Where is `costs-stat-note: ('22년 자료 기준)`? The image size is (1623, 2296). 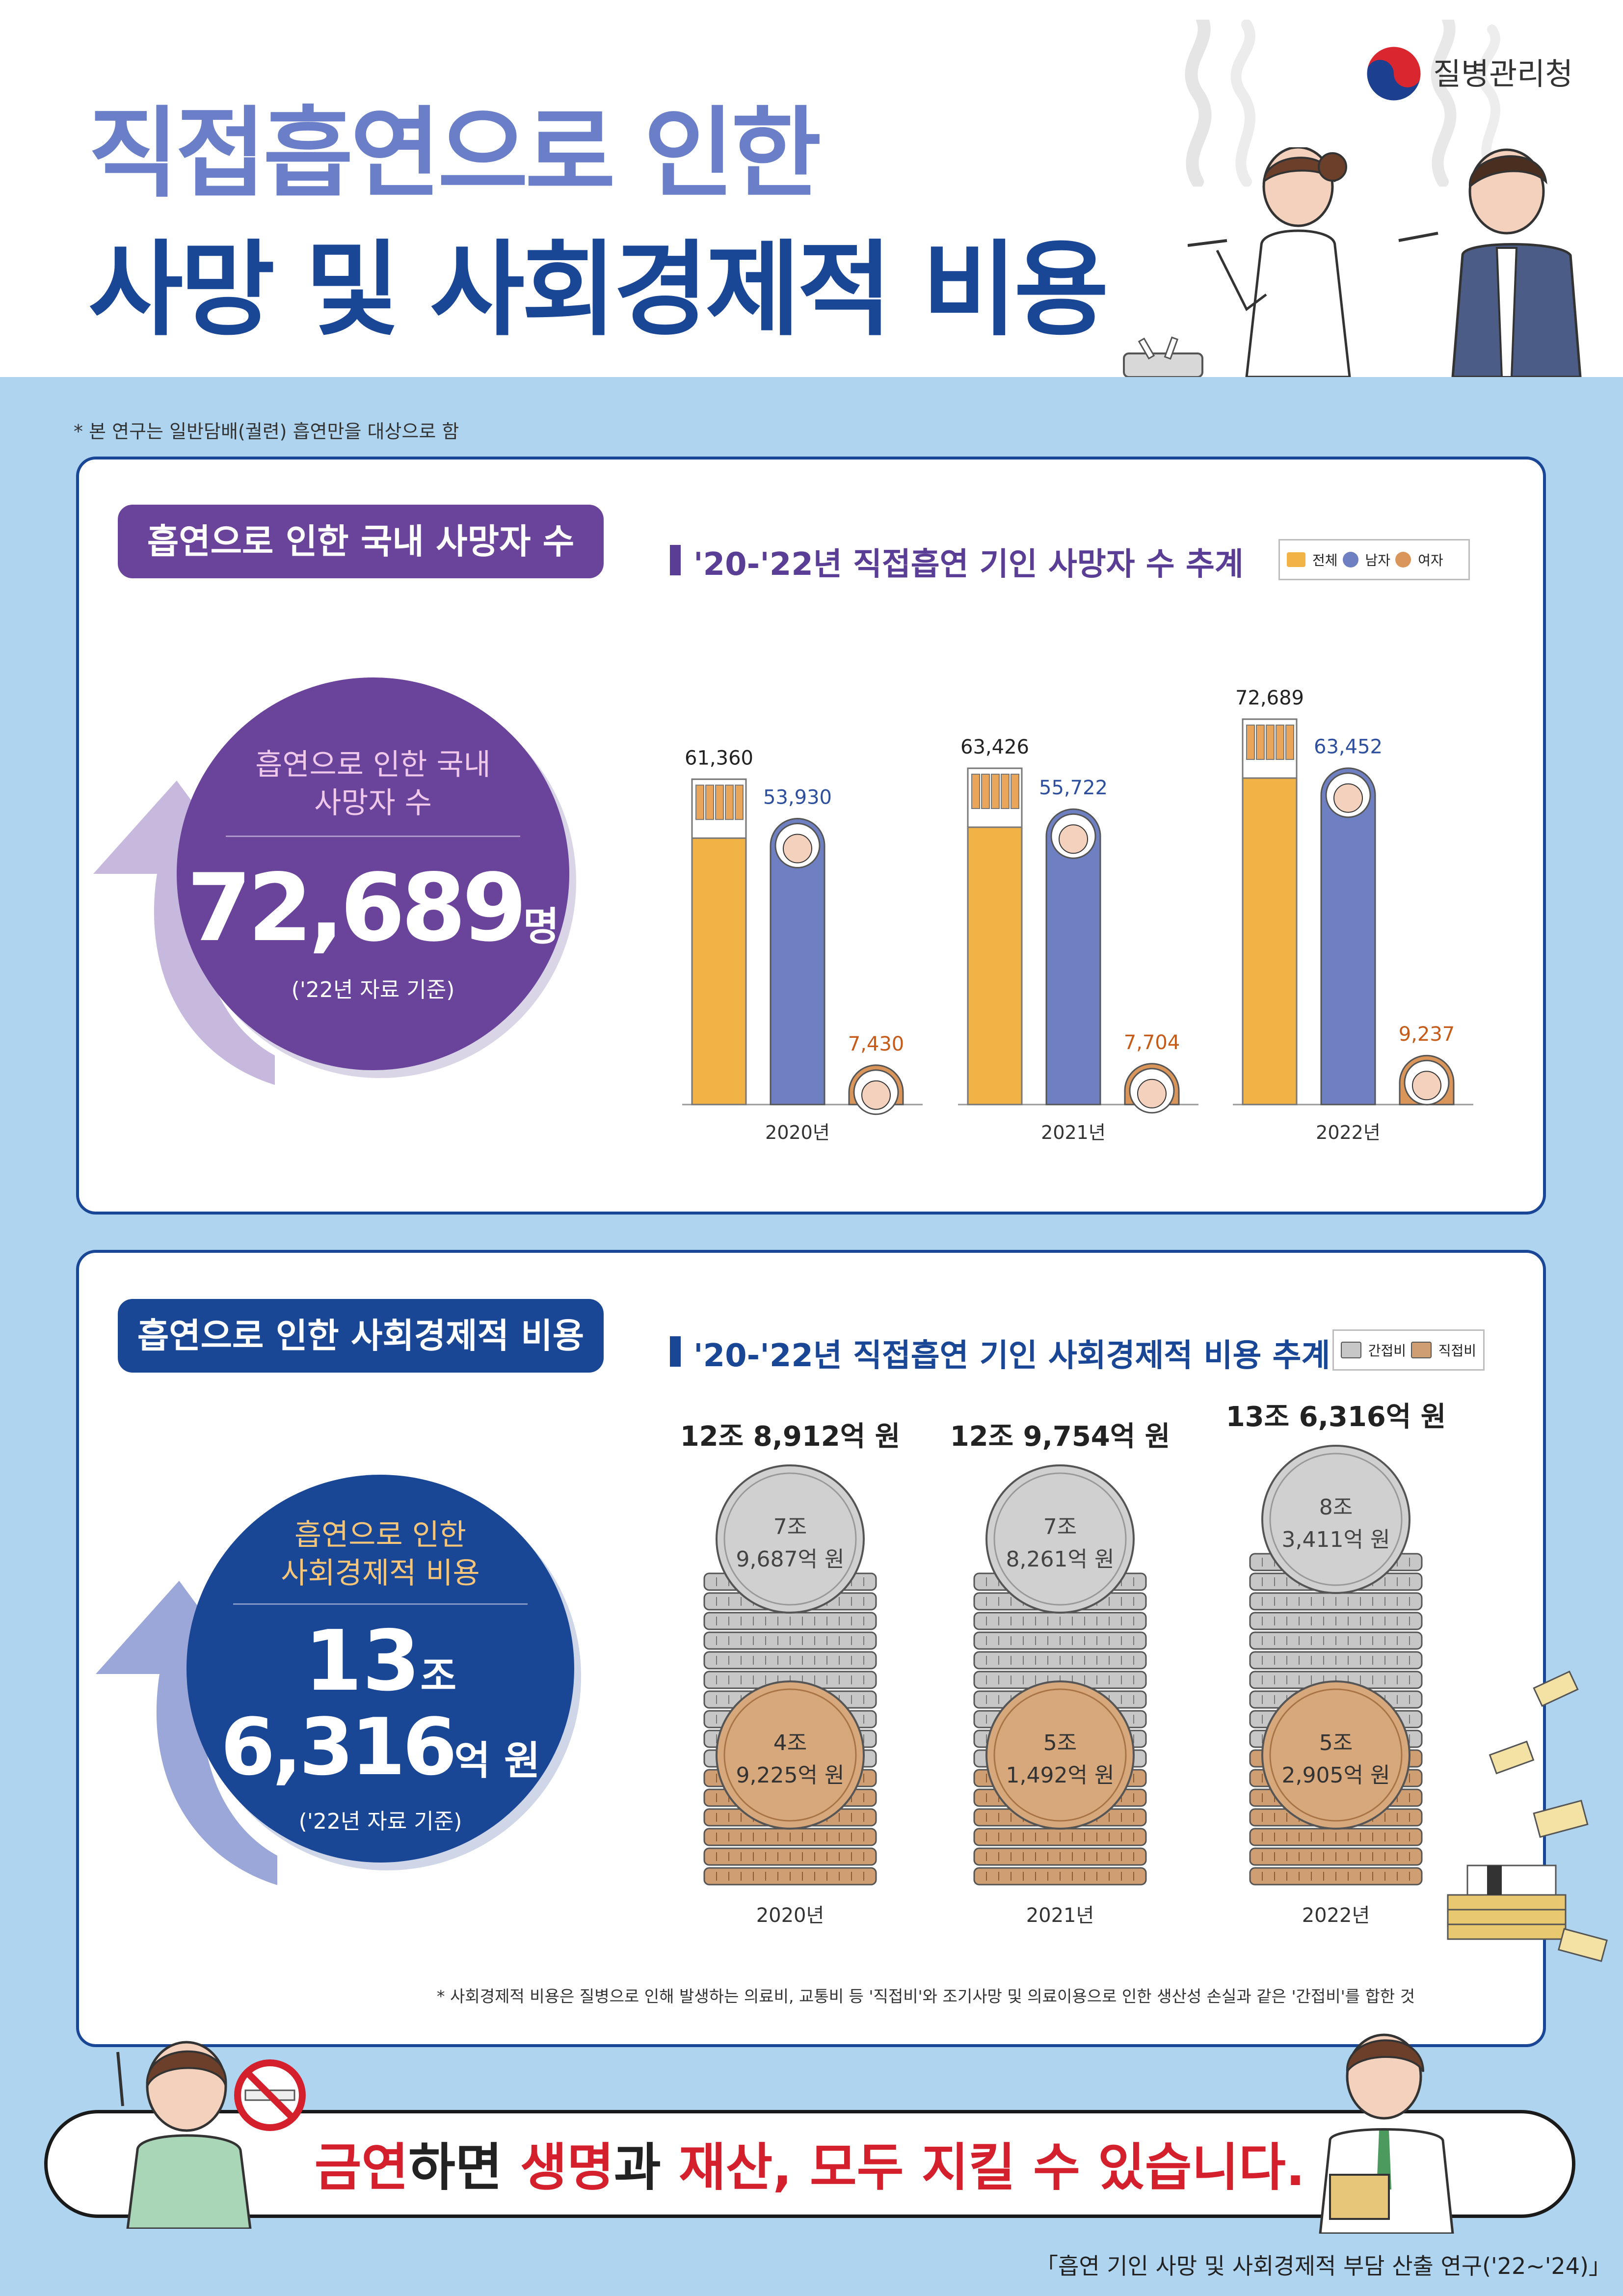
costs-stat-note: ('22년 자료 기준) is located at coordinates (380, 1821).